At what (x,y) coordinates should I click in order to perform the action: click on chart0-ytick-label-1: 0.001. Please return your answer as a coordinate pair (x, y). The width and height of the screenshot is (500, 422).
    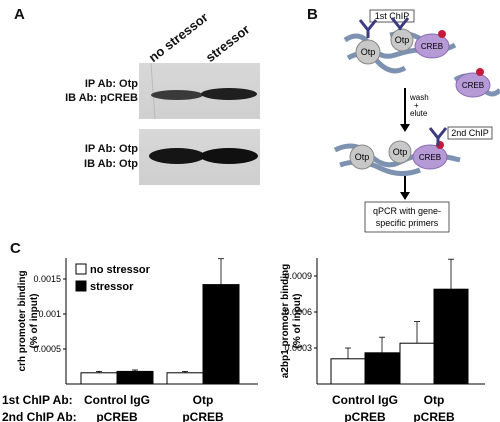
    Looking at the image, I should click on (49, 314).